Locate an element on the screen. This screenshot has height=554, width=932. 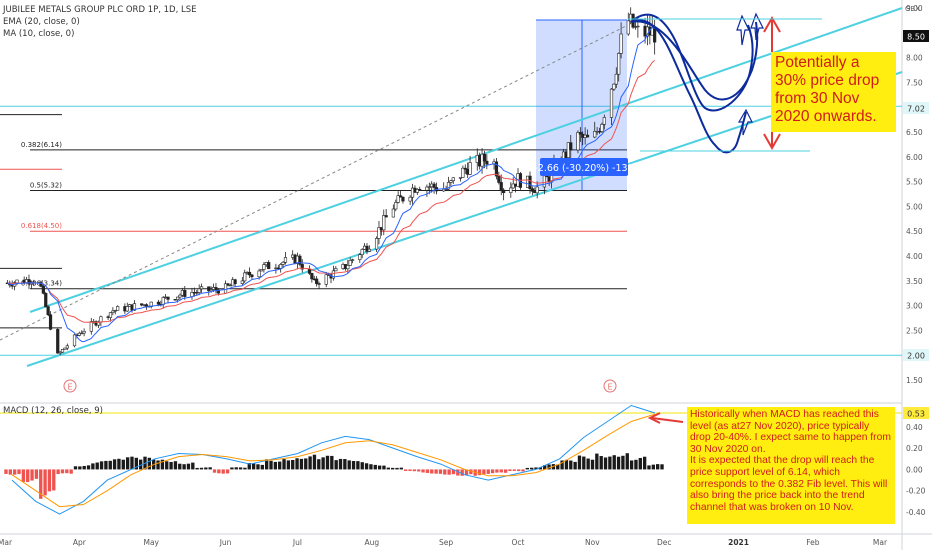
macd-axis: 0.40 0.20 0.00 -0.20 -0.40 is located at coordinates (916, 470).